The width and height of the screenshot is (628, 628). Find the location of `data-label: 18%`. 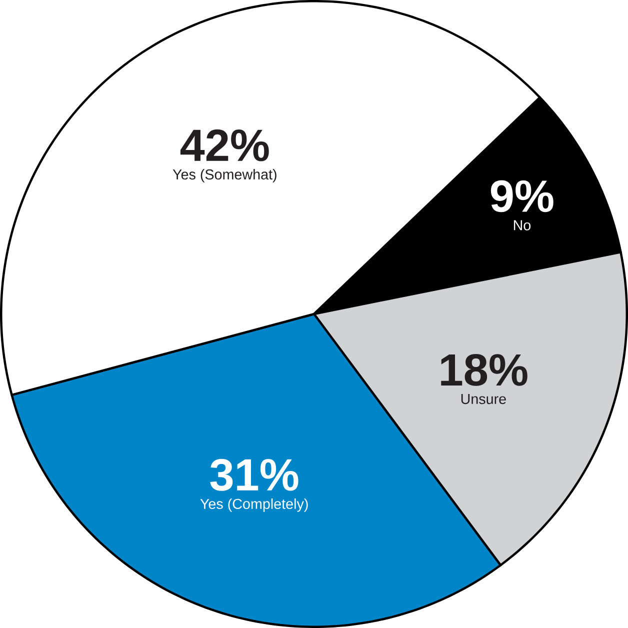

data-label: 18% is located at coordinates (484, 370).